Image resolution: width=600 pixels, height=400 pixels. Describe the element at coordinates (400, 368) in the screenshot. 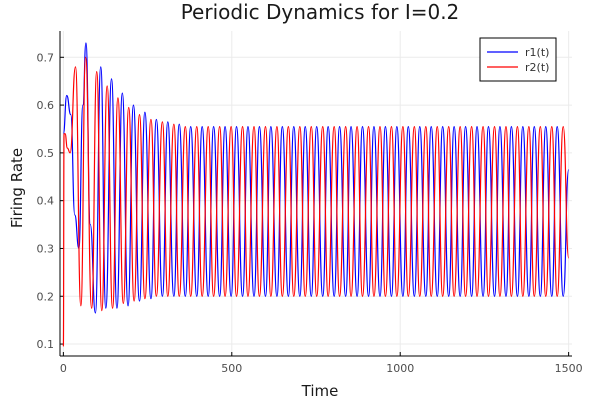

I see `x-tick-label: 1000` at that location.